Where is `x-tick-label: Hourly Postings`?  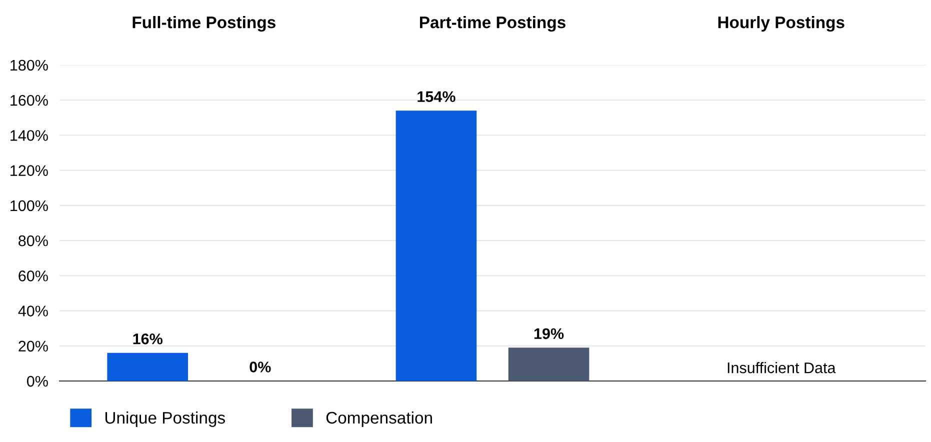
x-tick-label: Hourly Postings is located at coordinates (781, 24).